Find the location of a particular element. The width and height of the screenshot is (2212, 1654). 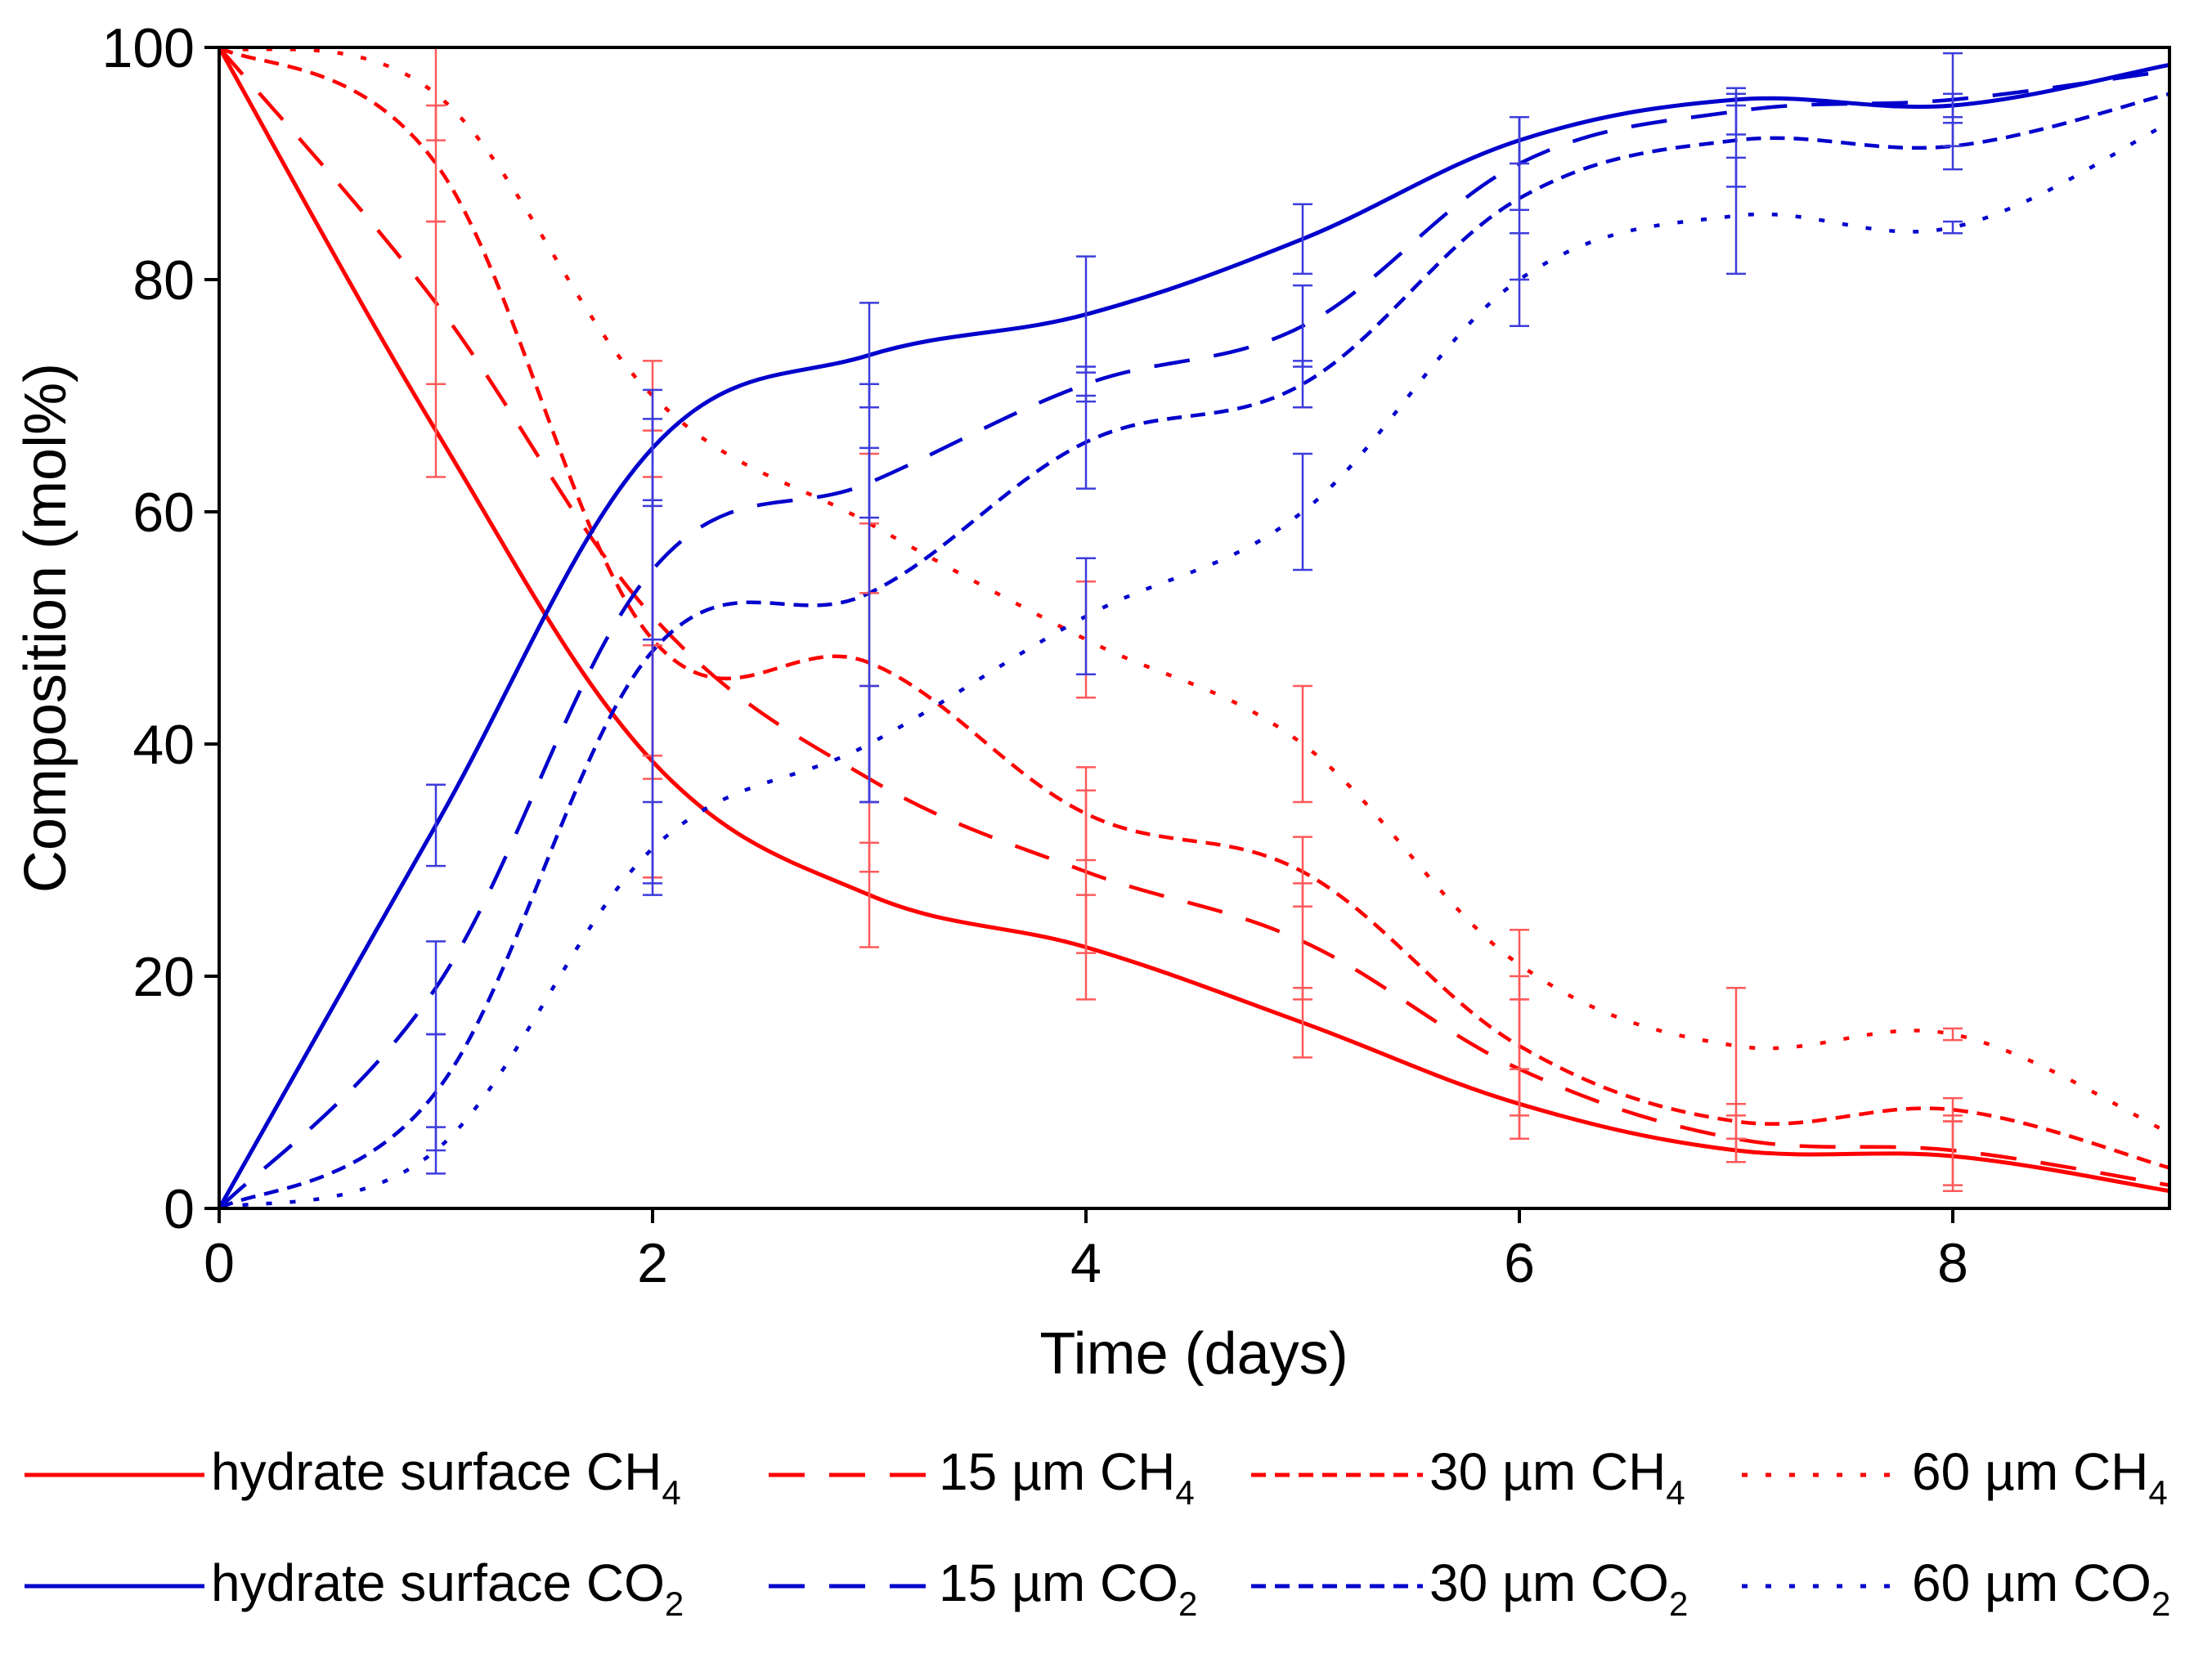

legend-item: 15 µm CH4 is located at coordinates (982, 1477).